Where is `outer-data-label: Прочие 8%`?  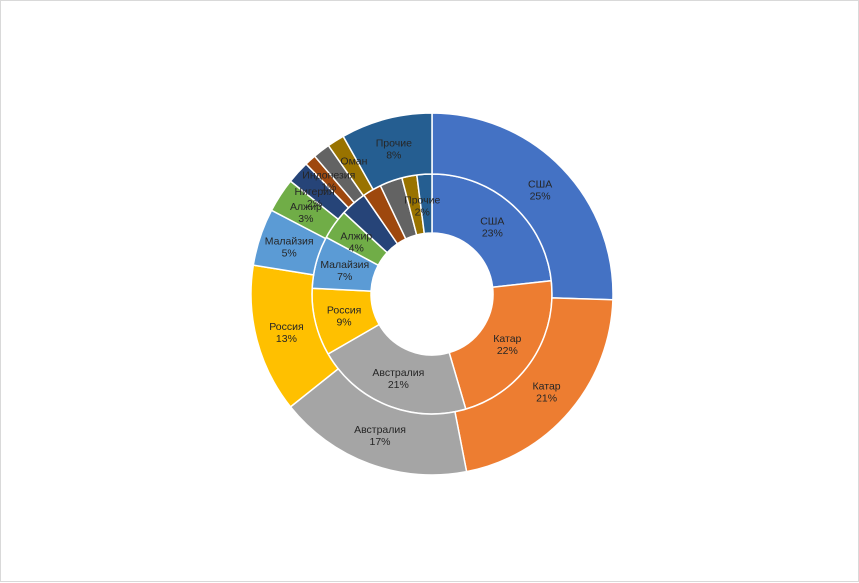 outer-data-label: Прочие 8% is located at coordinates (394, 149).